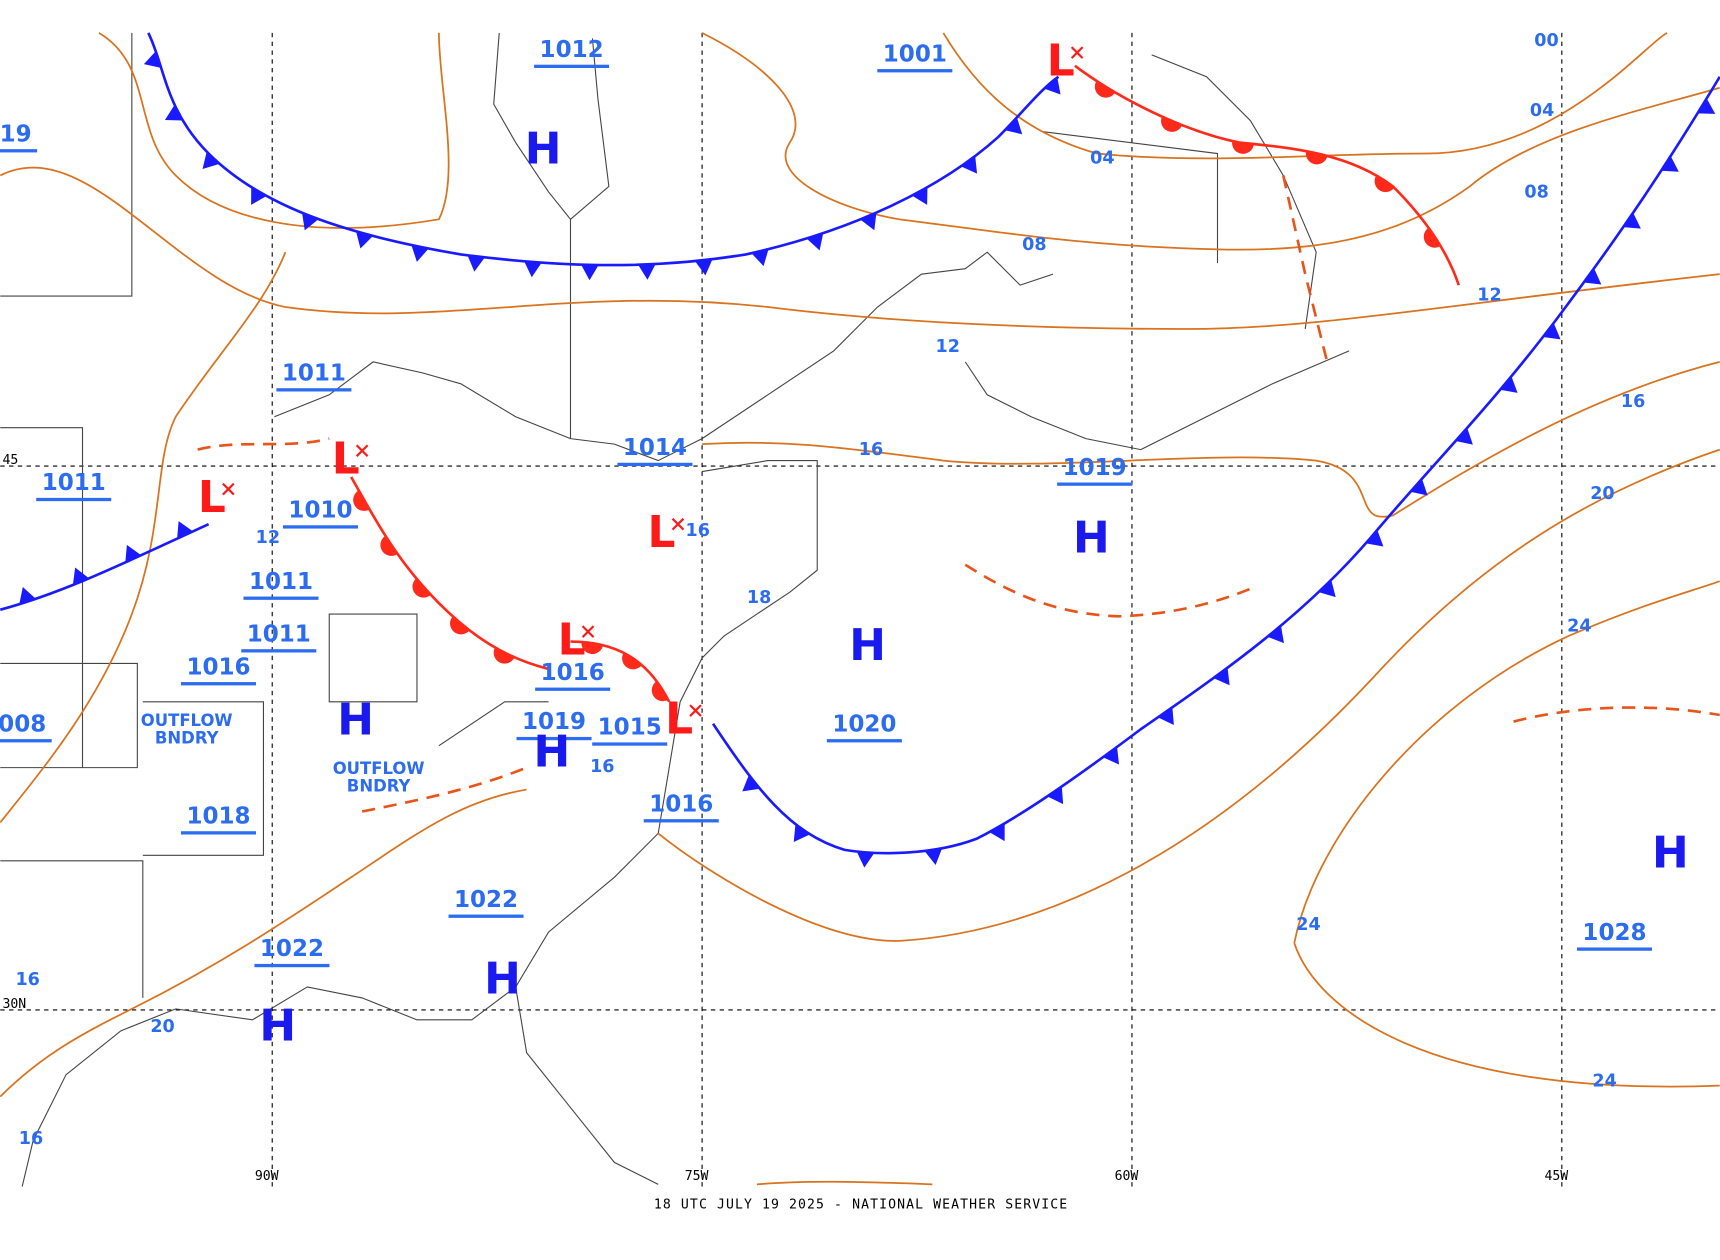 This screenshot has width=1720, height=1260. I want to click on boundary-label: BNDRY, so click(379, 786).